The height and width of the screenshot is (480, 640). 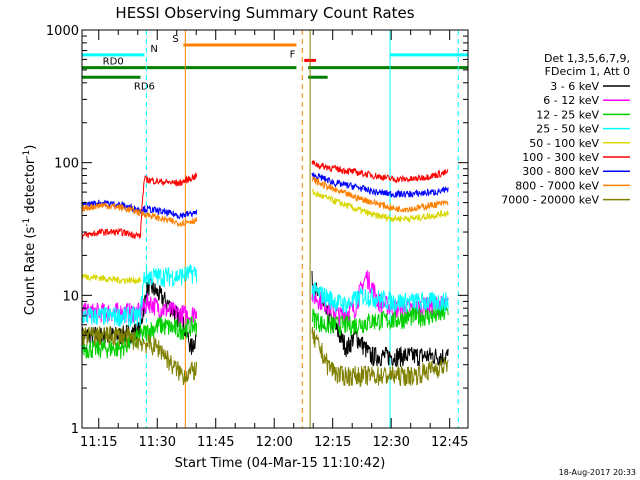 I want to click on x-tick-label: 12:15, so click(x=332, y=442).